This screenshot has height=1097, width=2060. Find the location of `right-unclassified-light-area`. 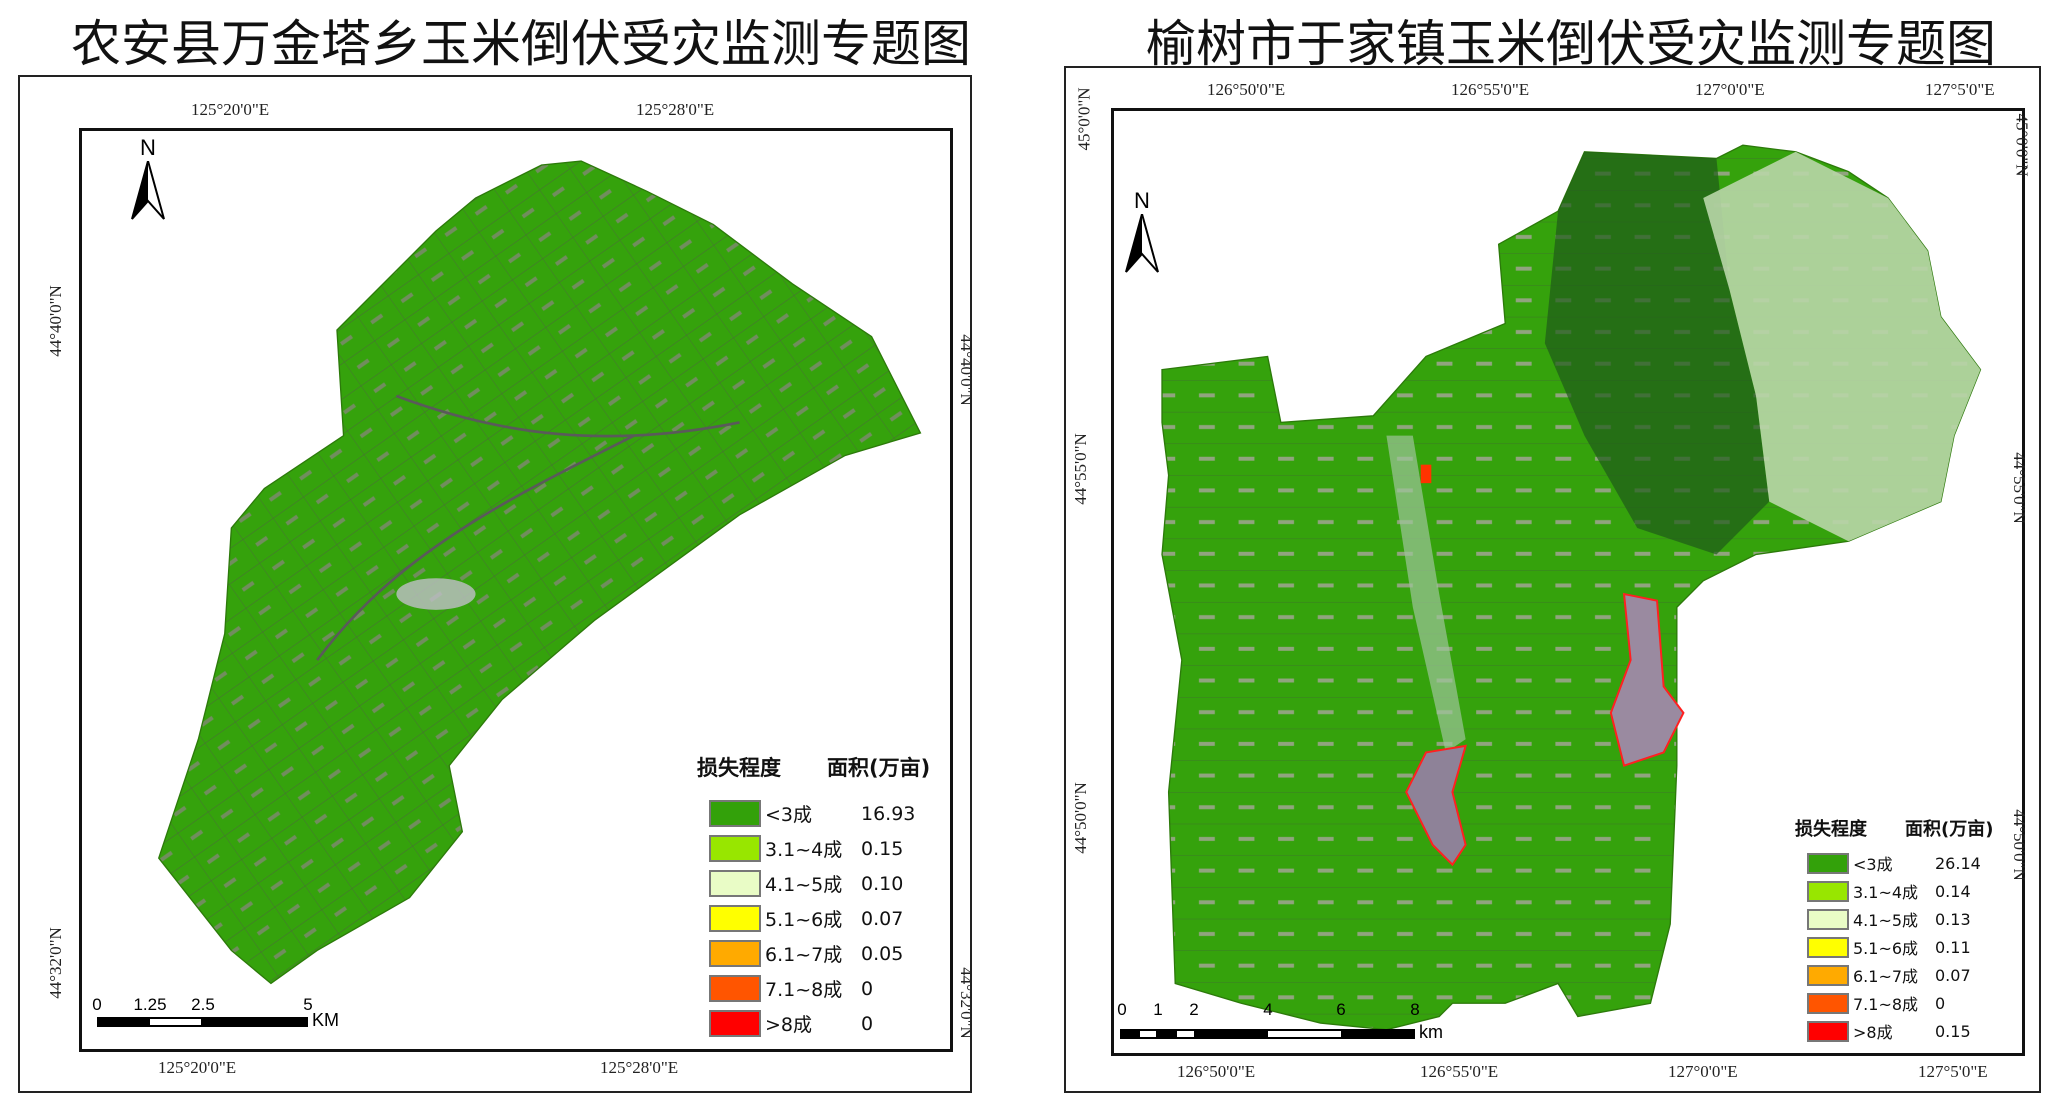

right-unclassified-light-area is located at coordinates (1842, 346).